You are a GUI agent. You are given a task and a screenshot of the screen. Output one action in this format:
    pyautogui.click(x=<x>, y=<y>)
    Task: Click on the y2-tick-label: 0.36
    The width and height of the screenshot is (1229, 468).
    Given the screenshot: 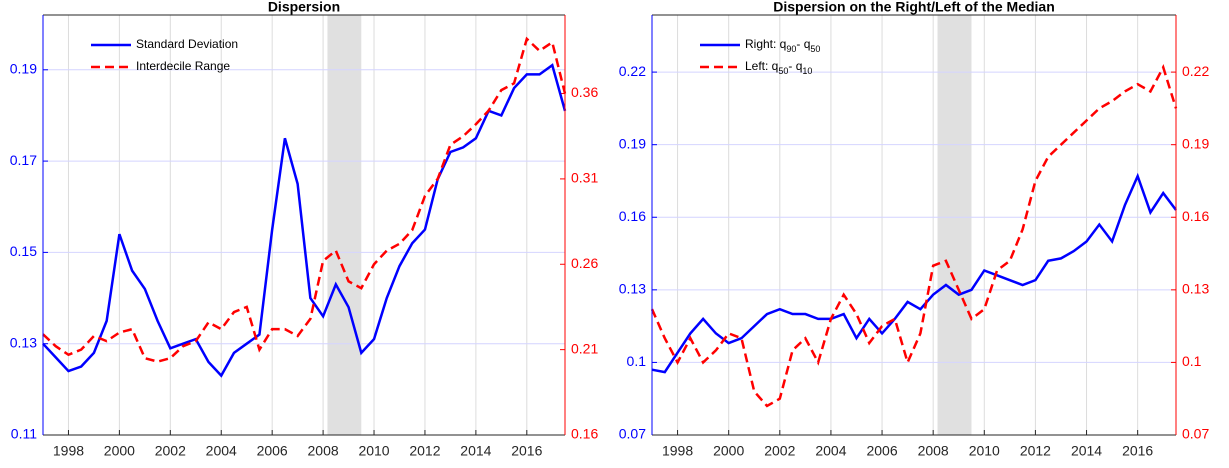 What is the action you would take?
    pyautogui.click(x=584, y=92)
    